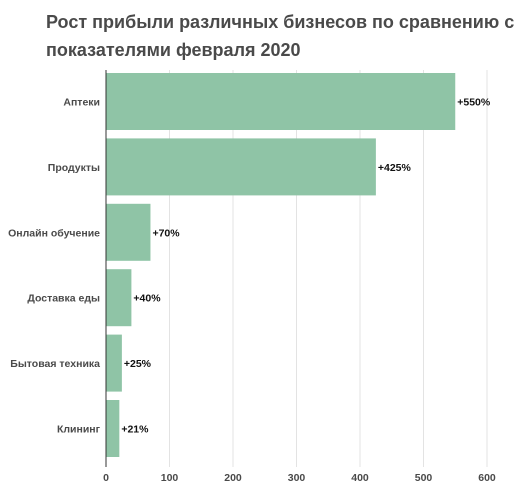 The image size is (527, 502). What do you see at coordinates (74, 168) in the screenshot?
I see `category-label: Продукты` at bounding box center [74, 168].